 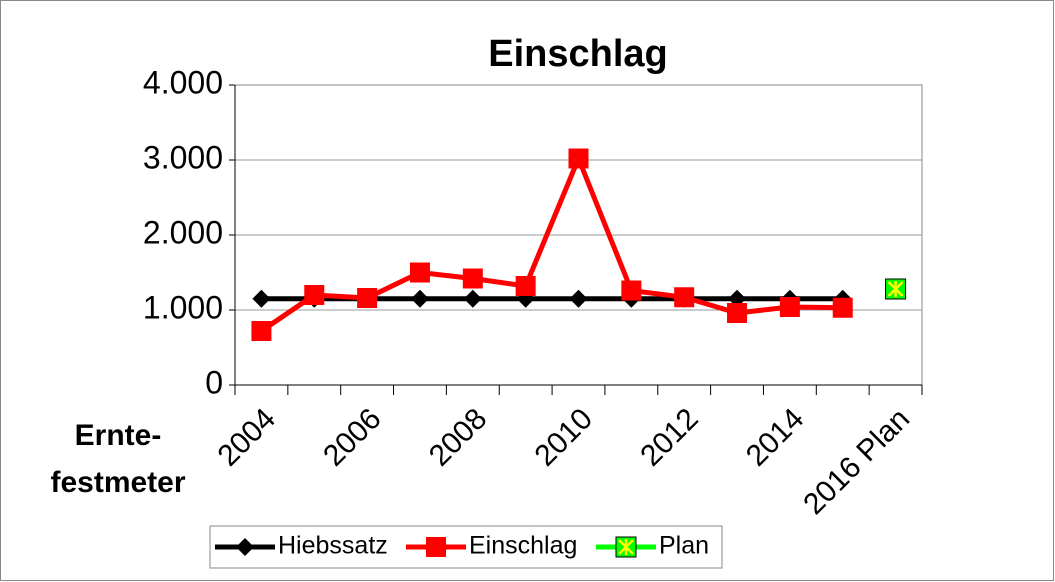 What do you see at coordinates (523, 546) in the screenshot?
I see `legend-label: Einschlag` at bounding box center [523, 546].